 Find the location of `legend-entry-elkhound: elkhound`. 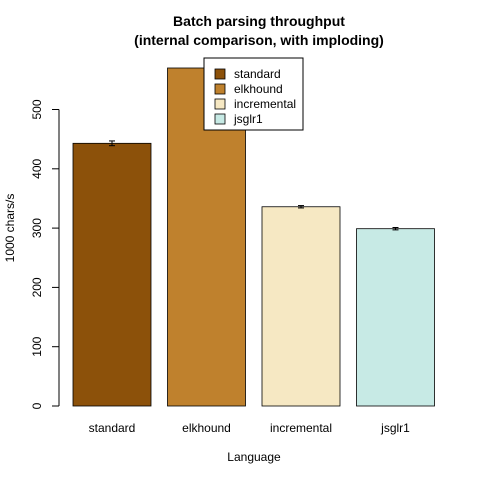

legend-entry-elkhound: elkhound is located at coordinates (248, 89).